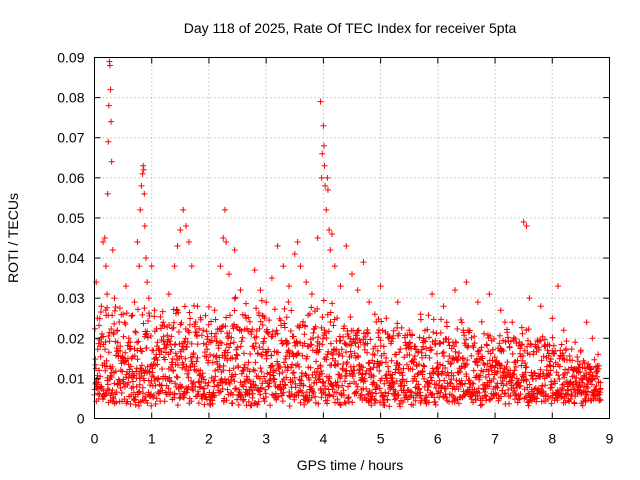  Describe the element at coordinates (438, 439) in the screenshot. I see `x-tick-label: 6` at that location.